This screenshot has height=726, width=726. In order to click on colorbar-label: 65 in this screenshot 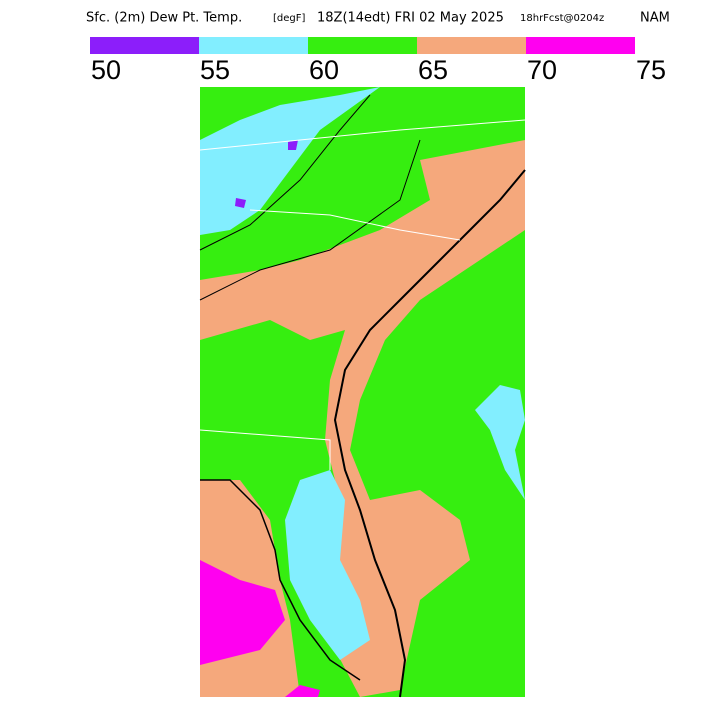, I will do `click(433, 70)`.